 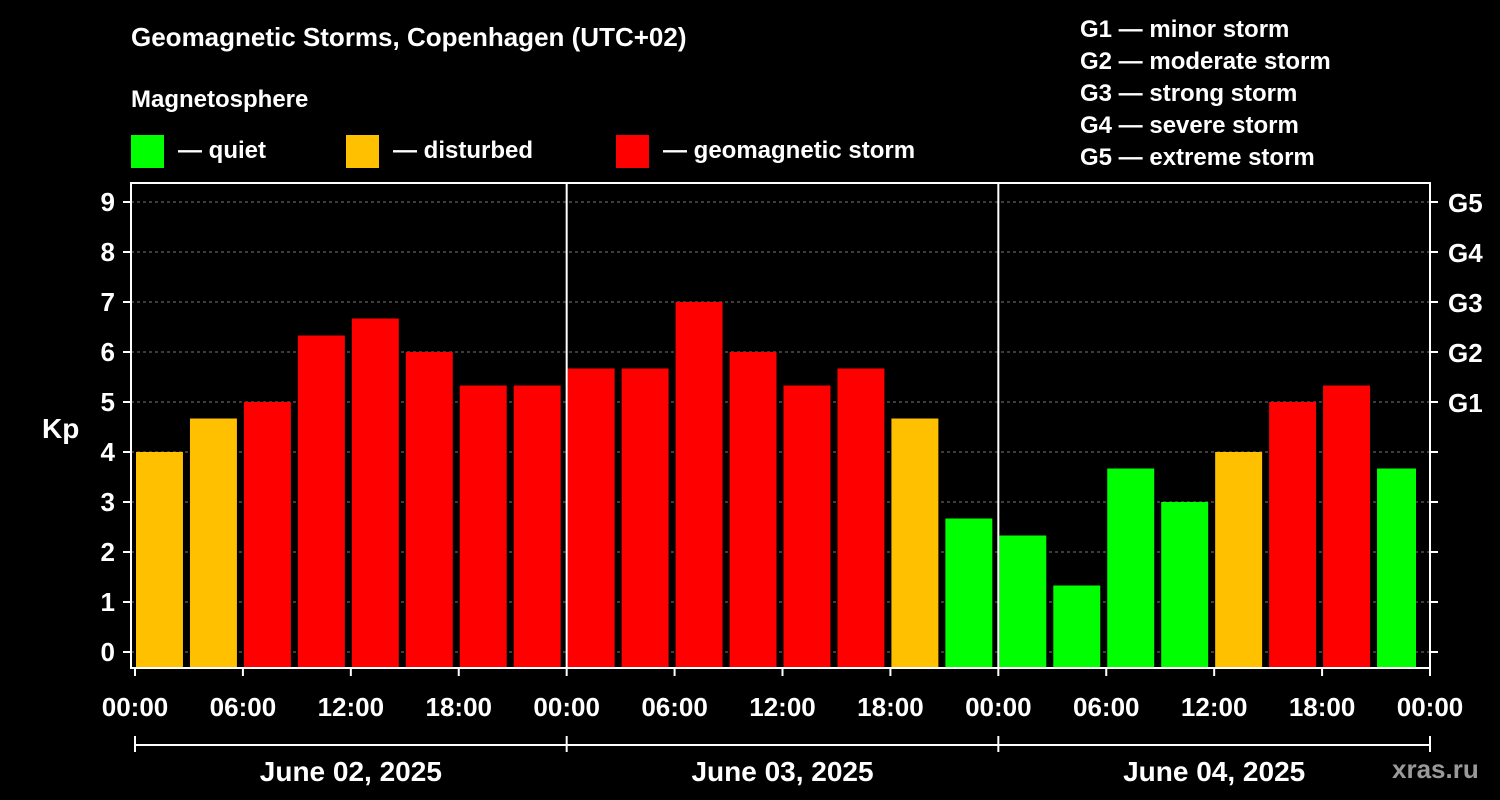 What do you see at coordinates (409, 37) in the screenshot?
I see `chart-title: Geomagnetic Storms, Copenhagen (UTC+02)` at bounding box center [409, 37].